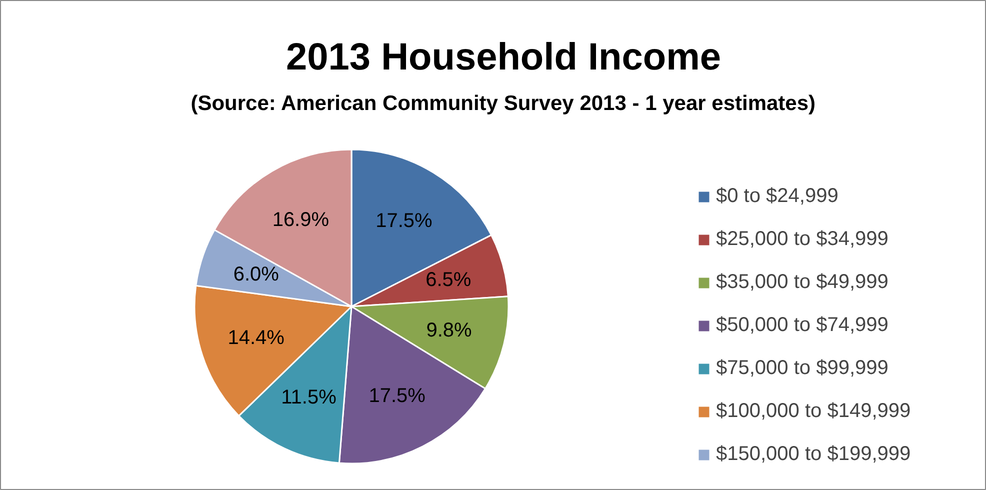 This screenshot has width=986, height=490. Describe the element at coordinates (503, 103) in the screenshot. I see `chart-subtitle: (Source: American Community Survey 2013 - 1 year estimates)` at that location.